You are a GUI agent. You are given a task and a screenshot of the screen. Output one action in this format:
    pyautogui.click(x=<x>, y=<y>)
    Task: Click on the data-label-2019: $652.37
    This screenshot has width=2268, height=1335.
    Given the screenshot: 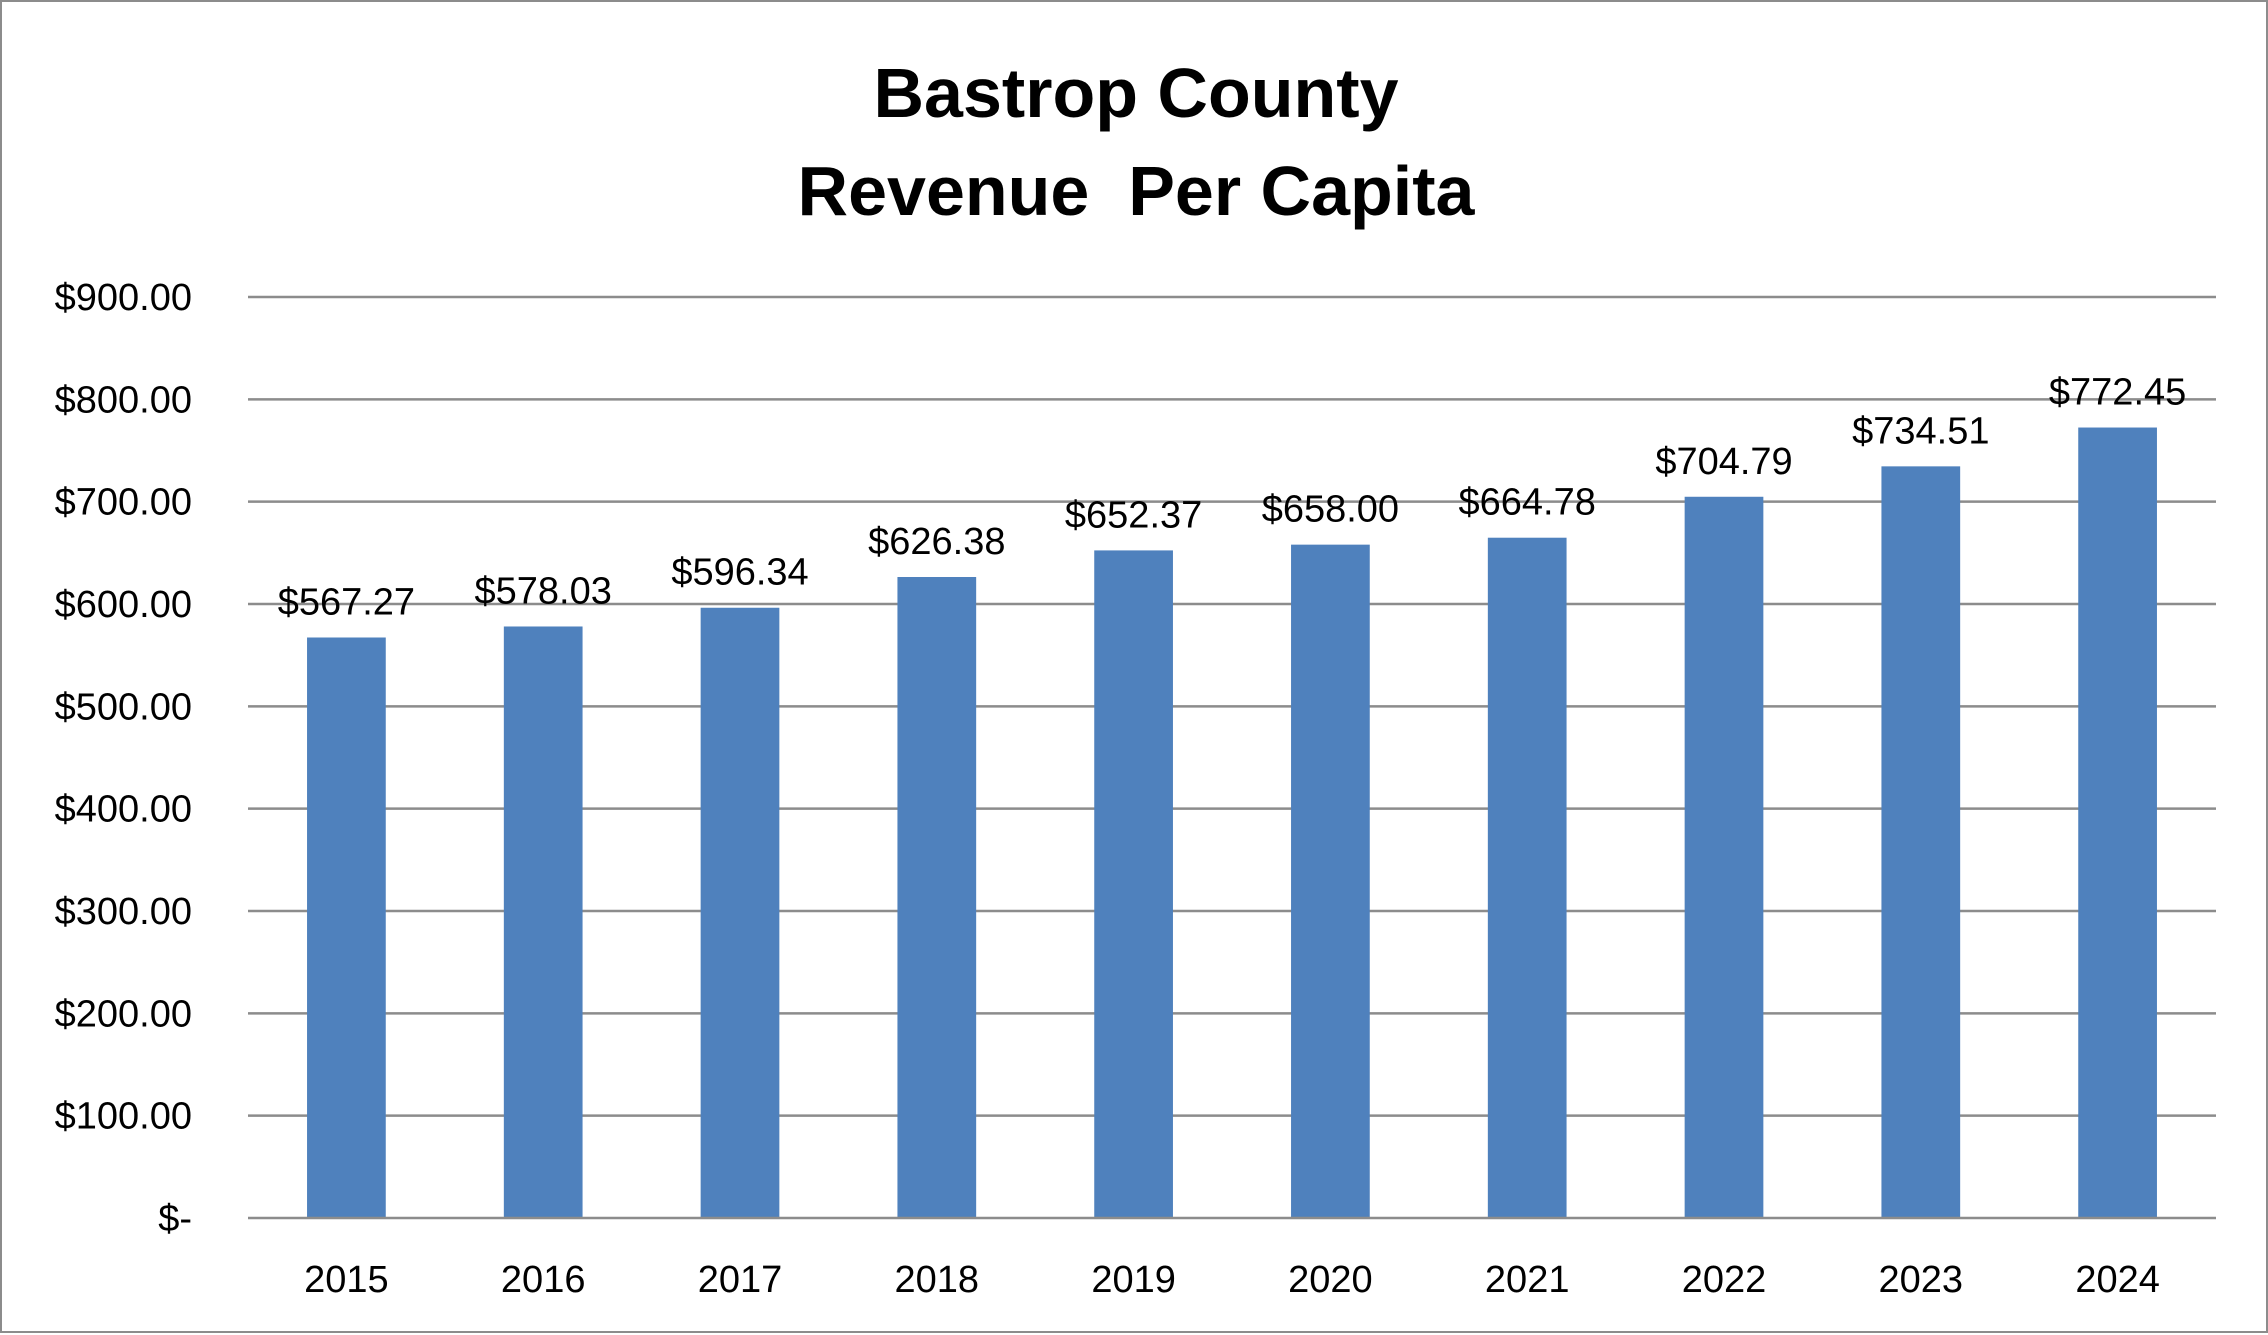 What is the action you would take?
    pyautogui.click(x=1133, y=515)
    